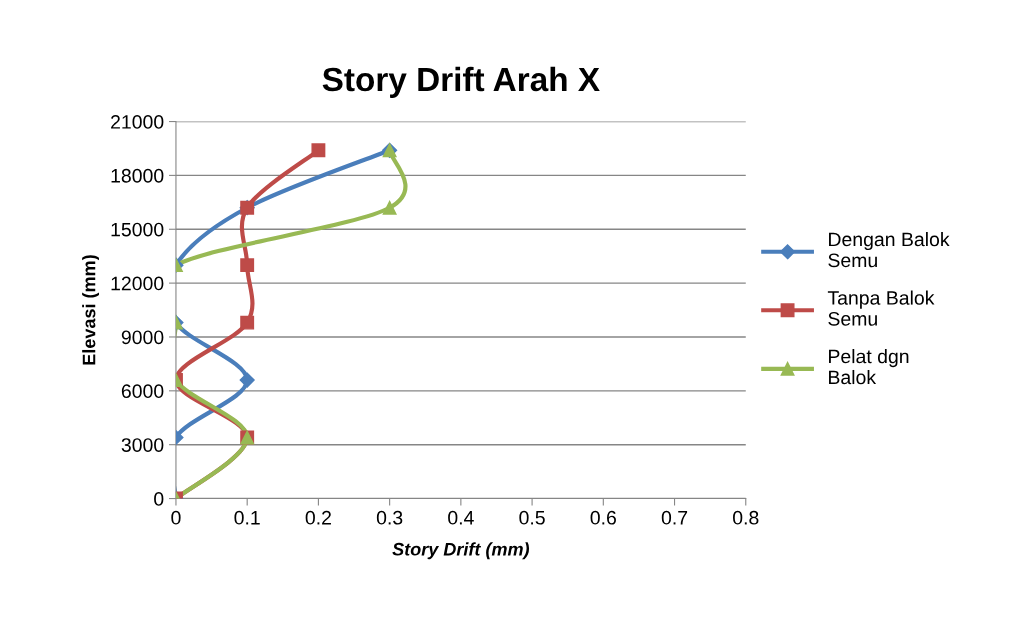 This screenshot has height=617, width=1023. I want to click on legend-label: Pelat dgn Balok, so click(869, 367).